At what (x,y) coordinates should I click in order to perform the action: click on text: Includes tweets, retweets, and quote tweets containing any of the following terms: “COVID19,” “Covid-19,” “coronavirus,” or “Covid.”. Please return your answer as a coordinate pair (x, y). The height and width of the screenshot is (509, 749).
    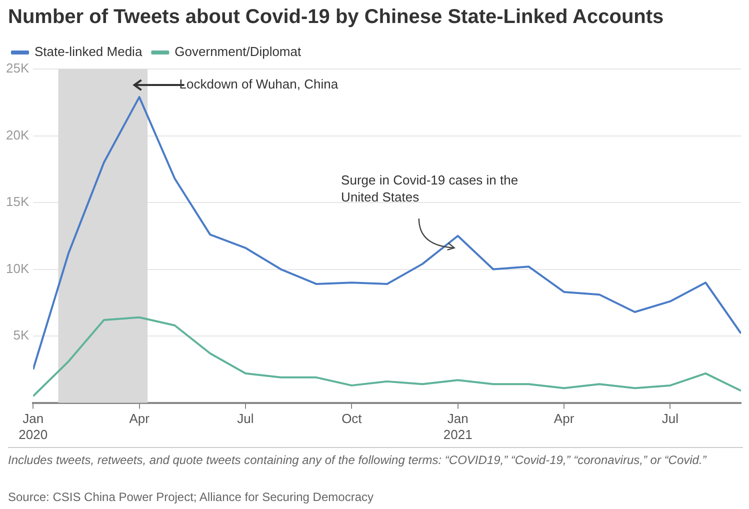
    Looking at the image, I should click on (358, 460).